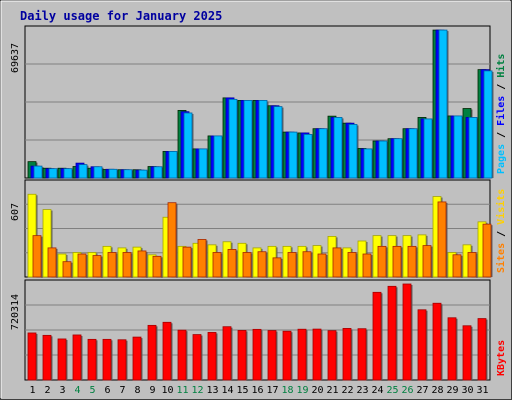 The width and height of the screenshot is (512, 400). Describe the element at coordinates (15, 312) in the screenshot. I see `kbytes-ymax-label: 720314` at that location.